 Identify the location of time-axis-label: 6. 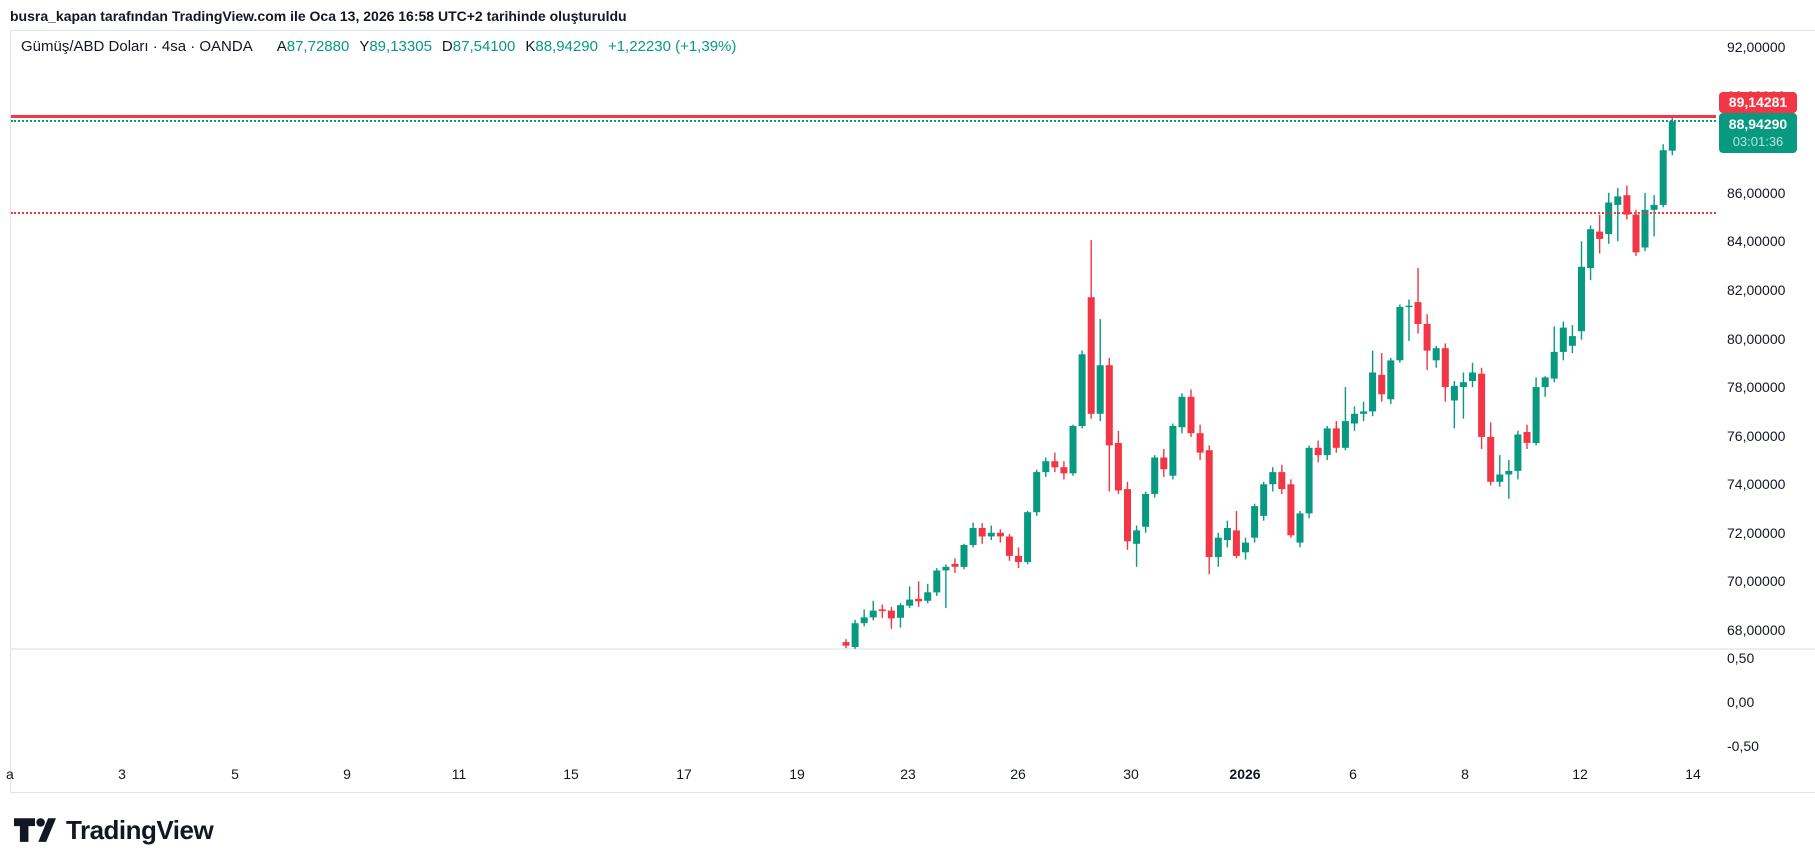
(1353, 774).